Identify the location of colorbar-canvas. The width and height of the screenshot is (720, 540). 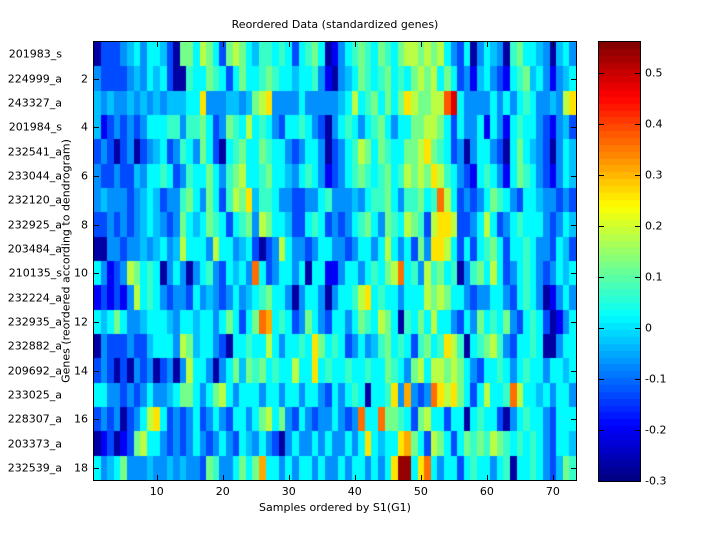
(619, 261).